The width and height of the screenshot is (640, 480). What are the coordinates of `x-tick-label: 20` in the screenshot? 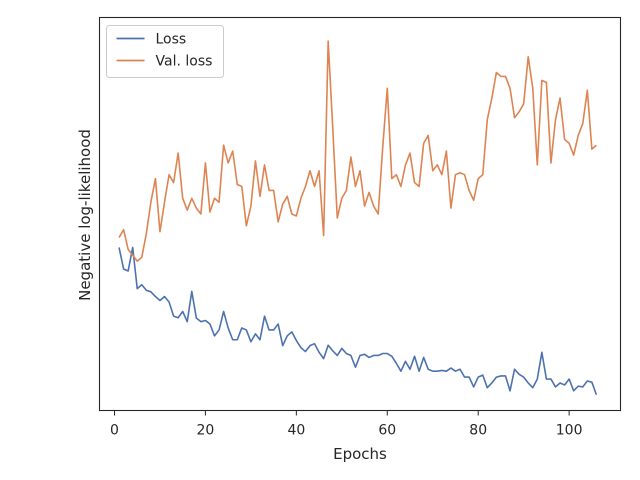 It's located at (206, 431).